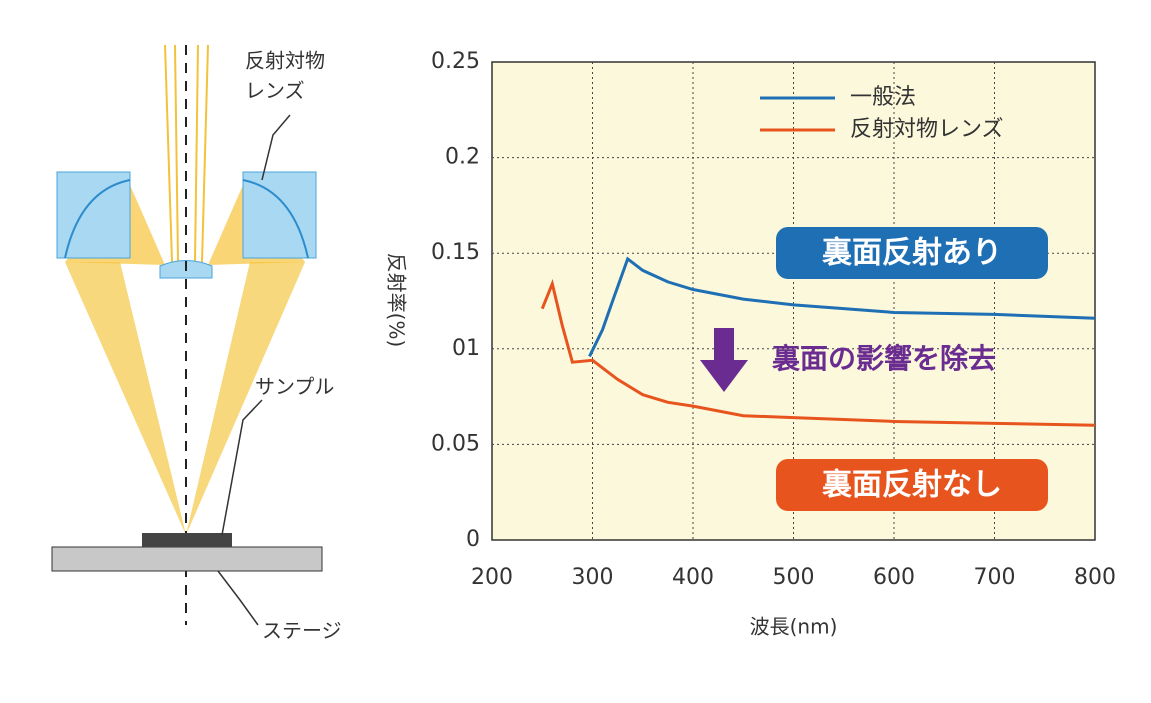 Image resolution: width=1151 pixels, height=703 pixels. What do you see at coordinates (884, 358) in the screenshot?
I see `annotation: 裏面の影響を除去` at bounding box center [884, 358].